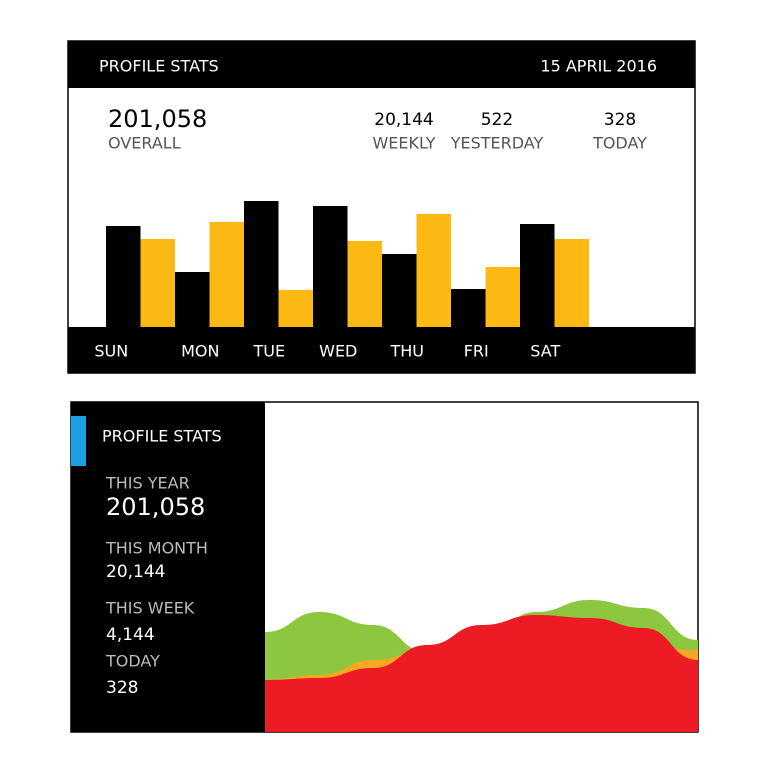  Describe the element at coordinates (545, 351) in the screenshot. I see `x-tick-label: SAT` at that location.